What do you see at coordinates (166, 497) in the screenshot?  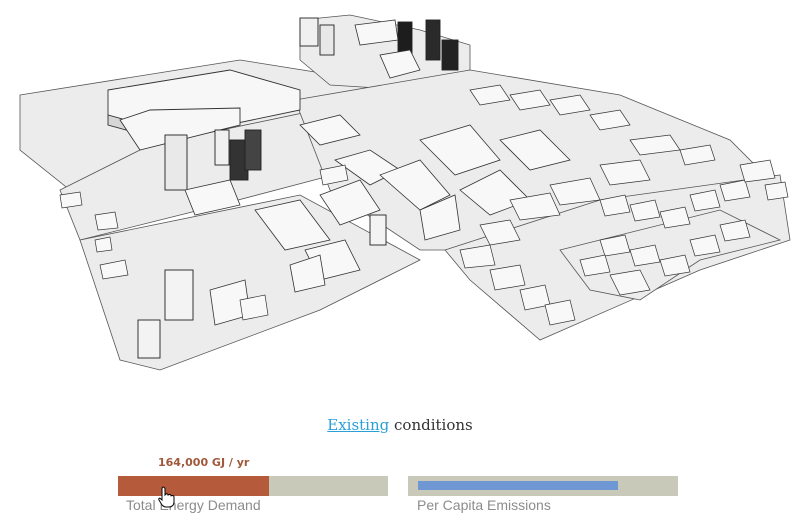 I see `hand-pointer-icon` at bounding box center [166, 497].